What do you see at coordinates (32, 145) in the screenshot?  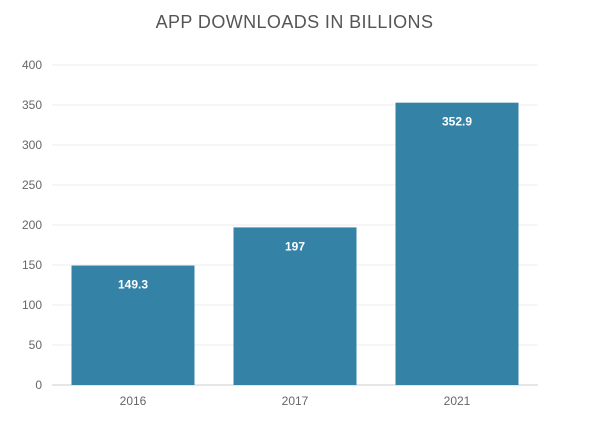 I see `y-tick-label: 300` at bounding box center [32, 145].